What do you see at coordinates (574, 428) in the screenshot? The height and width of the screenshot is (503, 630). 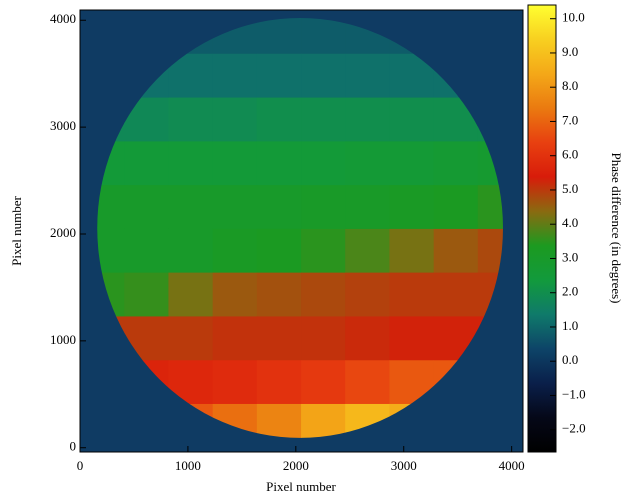 I see `colorbar-tick-label: −2.0` at bounding box center [574, 428].